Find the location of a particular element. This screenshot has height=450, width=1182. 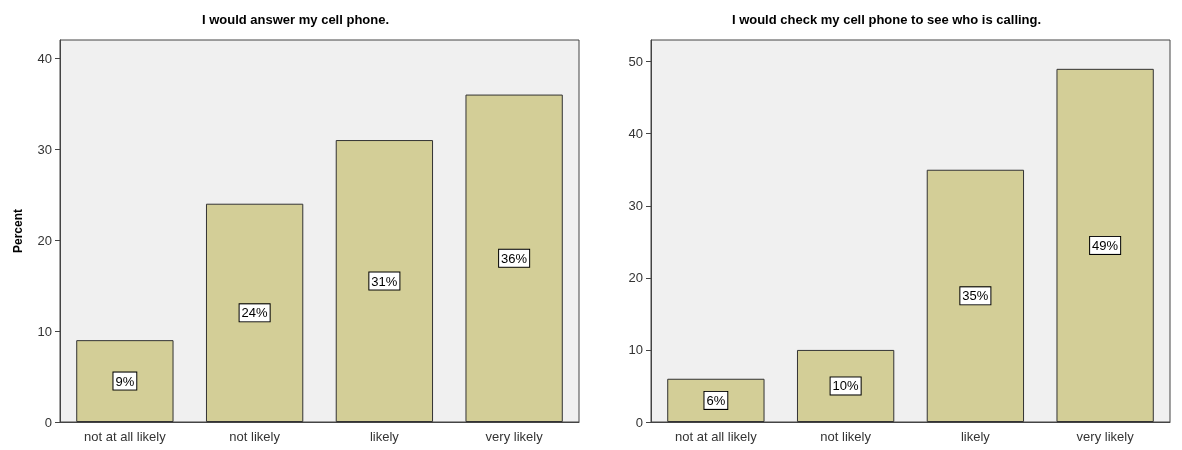

data-label: 36% is located at coordinates (514, 258).